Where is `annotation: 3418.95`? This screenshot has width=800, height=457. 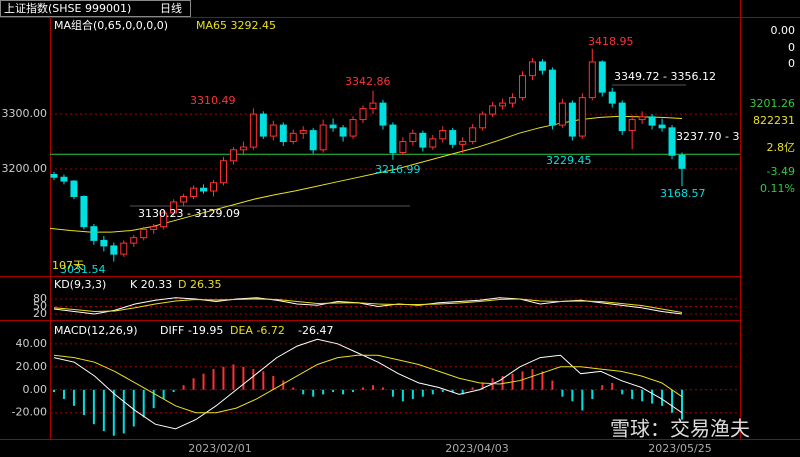 annotation: 3418.95 is located at coordinates (611, 41).